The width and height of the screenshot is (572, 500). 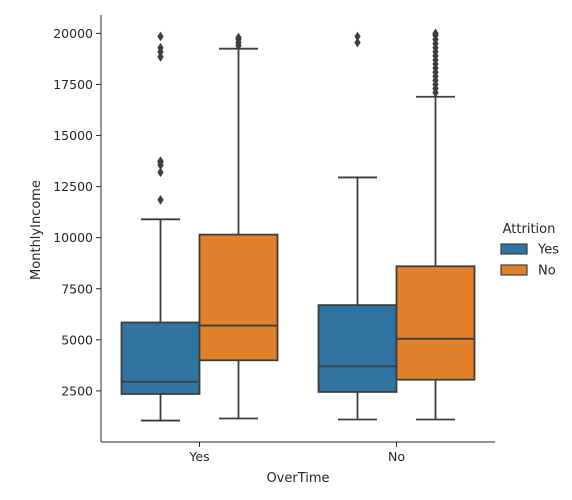 I want to click on legend-label: Yes, so click(x=548, y=250).